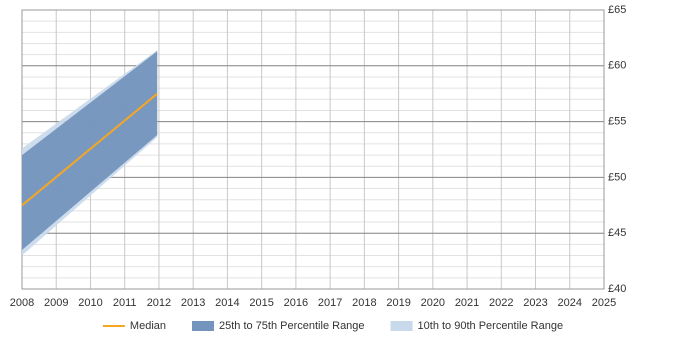  Describe the element at coordinates (617, 177) in the screenshot. I see `y-tick-label: £50` at that location.